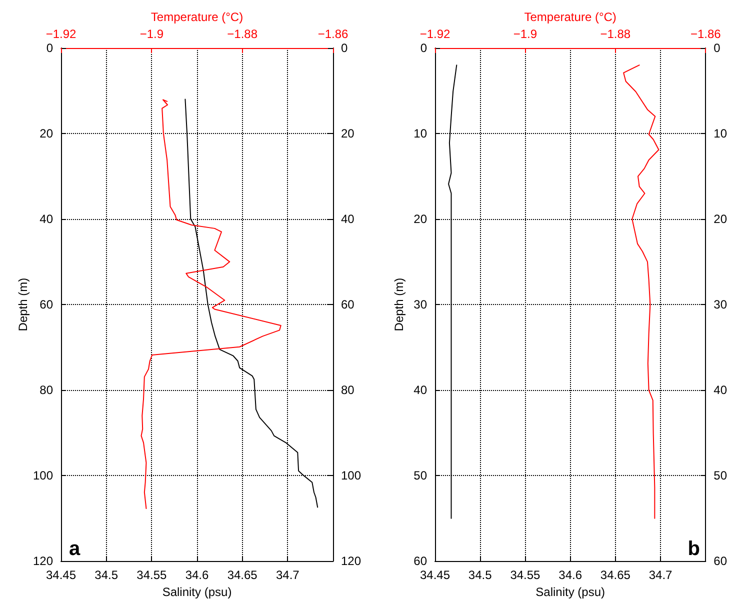 This screenshot has height=603, width=730. What do you see at coordinates (47, 390) in the screenshot?
I see `y-tick-label: 80` at bounding box center [47, 390].